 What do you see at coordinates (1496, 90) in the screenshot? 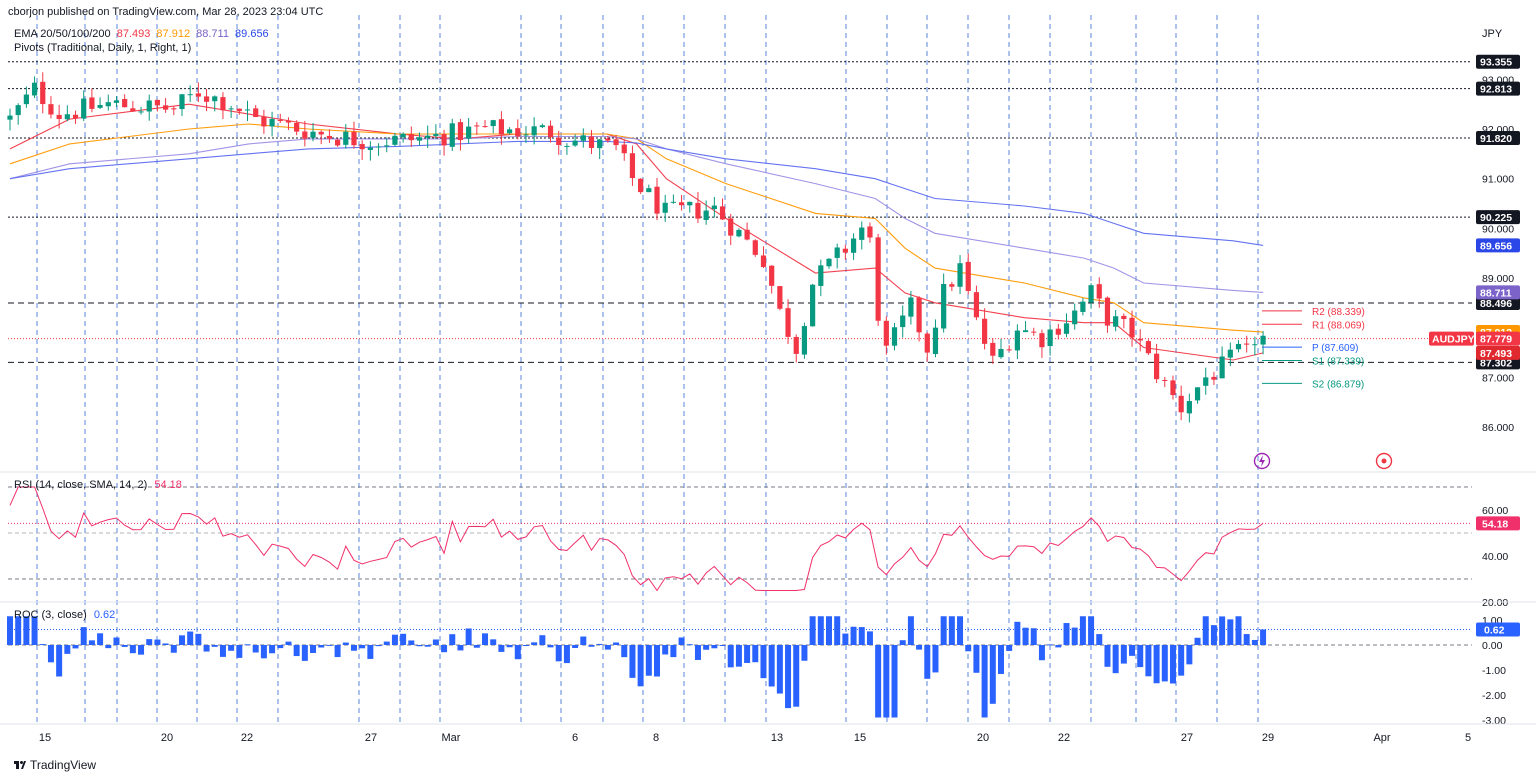
I see `level-tag: 92.813` at bounding box center [1496, 90].